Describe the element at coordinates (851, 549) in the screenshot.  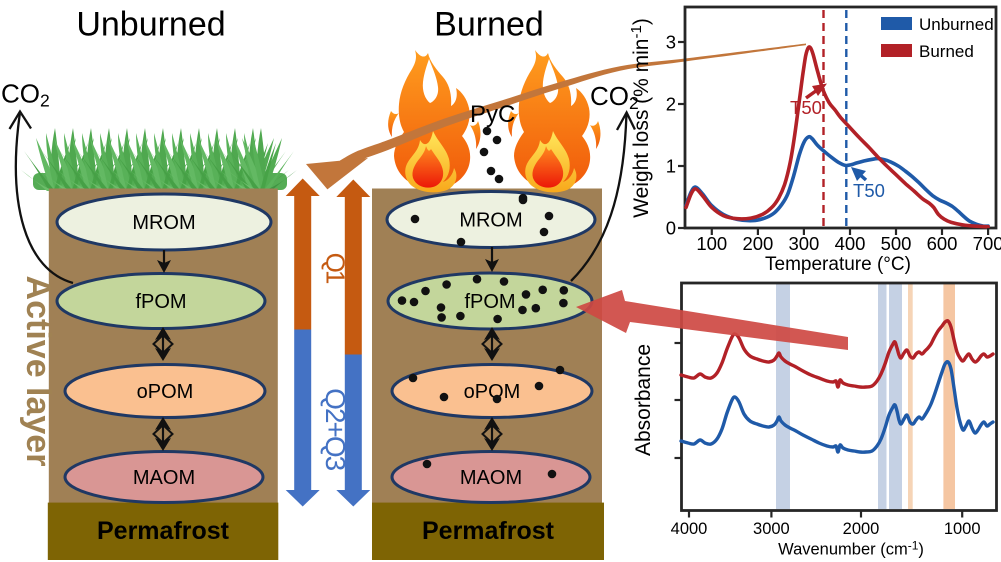
I see `svg-text: Wavenumber (cm-1)` at that location.